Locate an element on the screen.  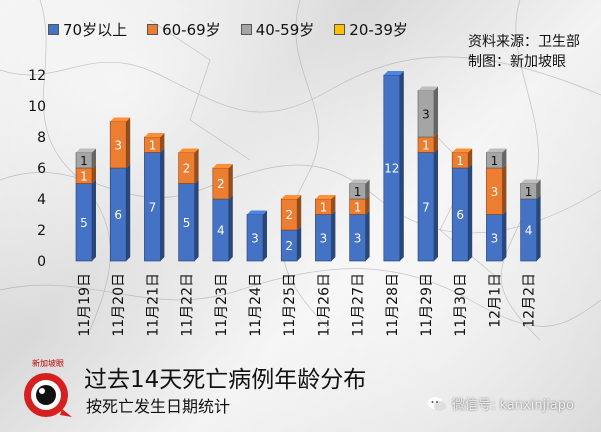
x-tick-label: 11月30日 is located at coordinates (461, 305).